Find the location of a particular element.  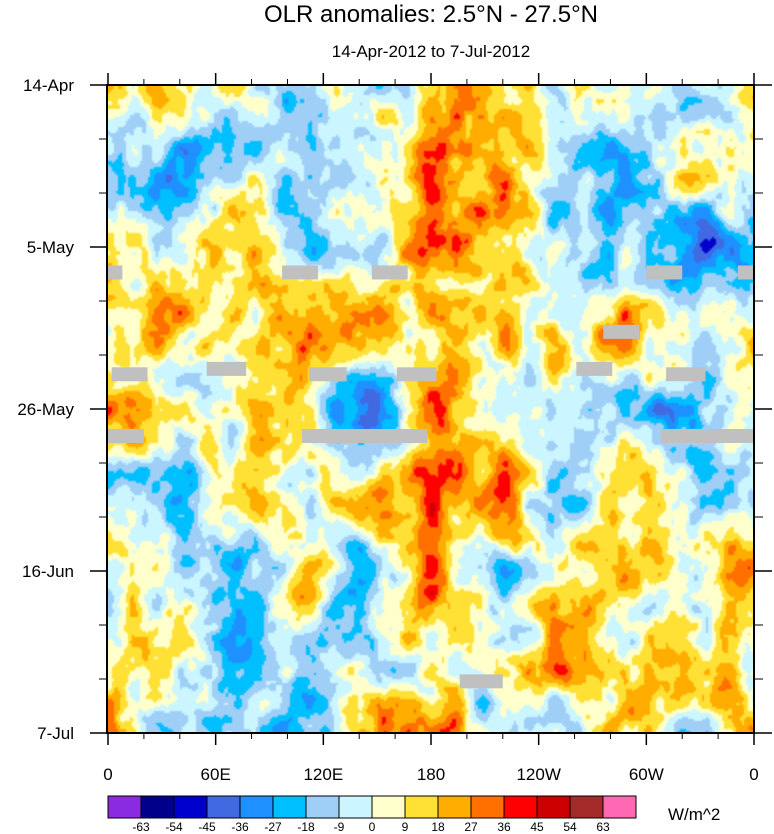

colorbar-units: W/m^2 is located at coordinates (694, 814).